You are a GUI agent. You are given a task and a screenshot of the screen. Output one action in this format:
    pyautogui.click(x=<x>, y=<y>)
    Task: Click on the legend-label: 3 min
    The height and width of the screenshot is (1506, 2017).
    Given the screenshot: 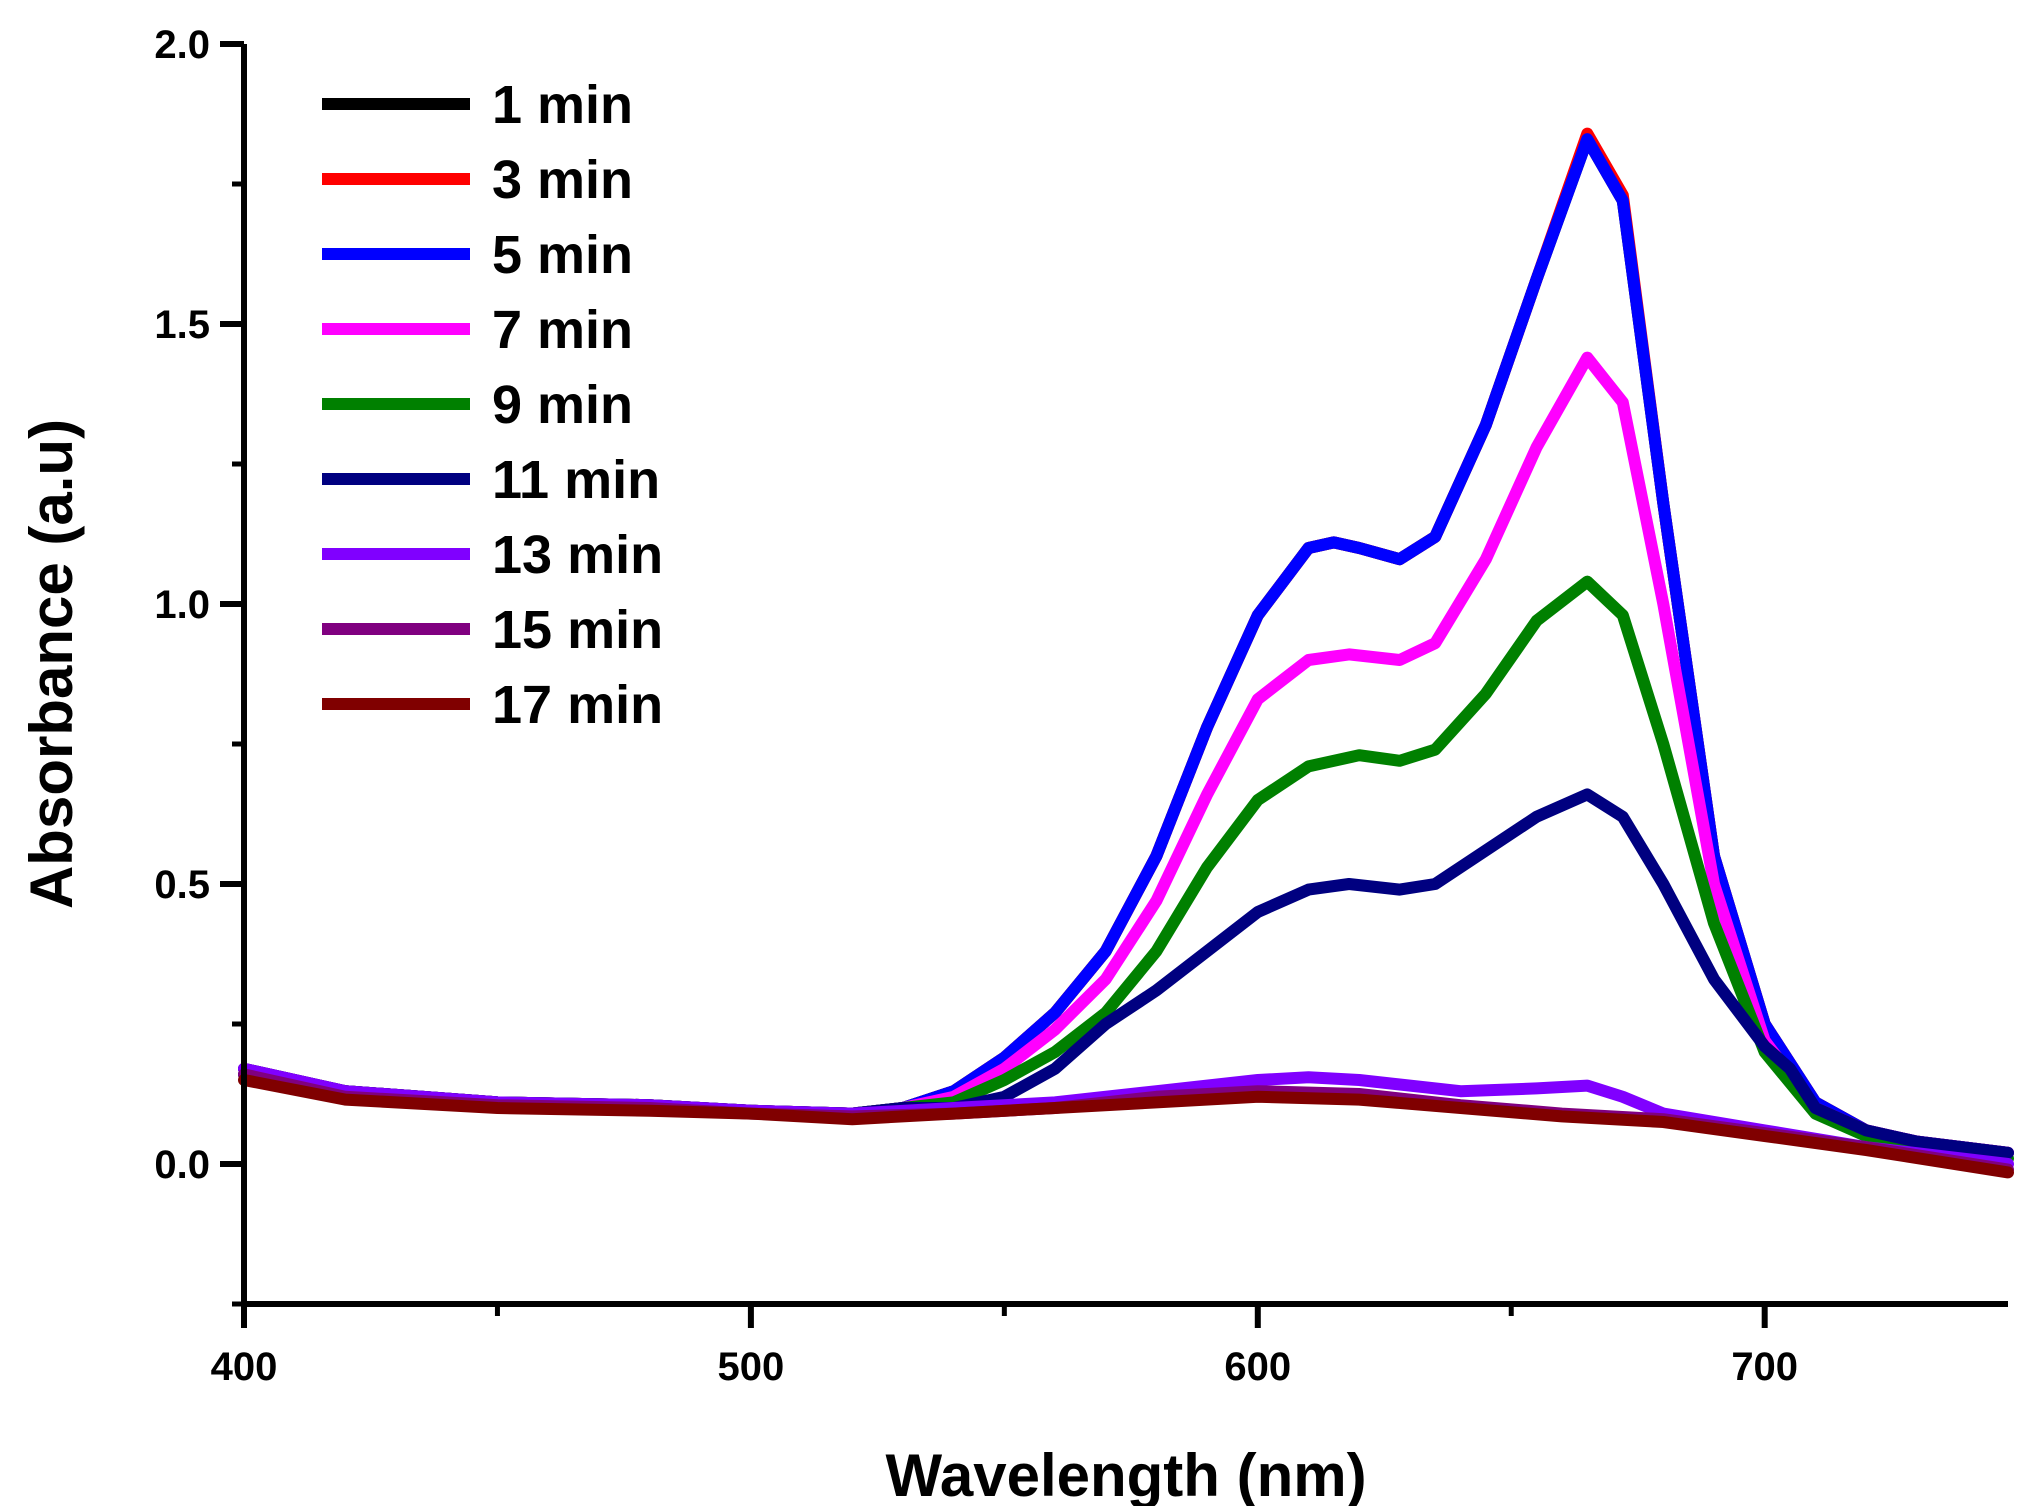 What is the action you would take?
    pyautogui.click(x=562, y=180)
    